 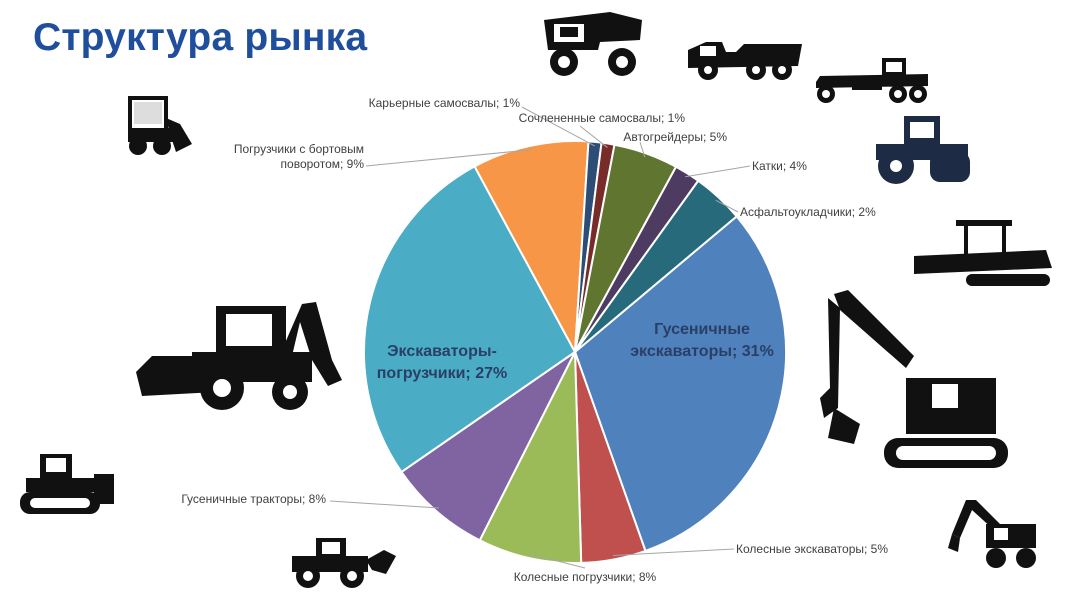 I want to click on slice-label: Карьерные самосвалы; 1%, so click(x=445, y=103).